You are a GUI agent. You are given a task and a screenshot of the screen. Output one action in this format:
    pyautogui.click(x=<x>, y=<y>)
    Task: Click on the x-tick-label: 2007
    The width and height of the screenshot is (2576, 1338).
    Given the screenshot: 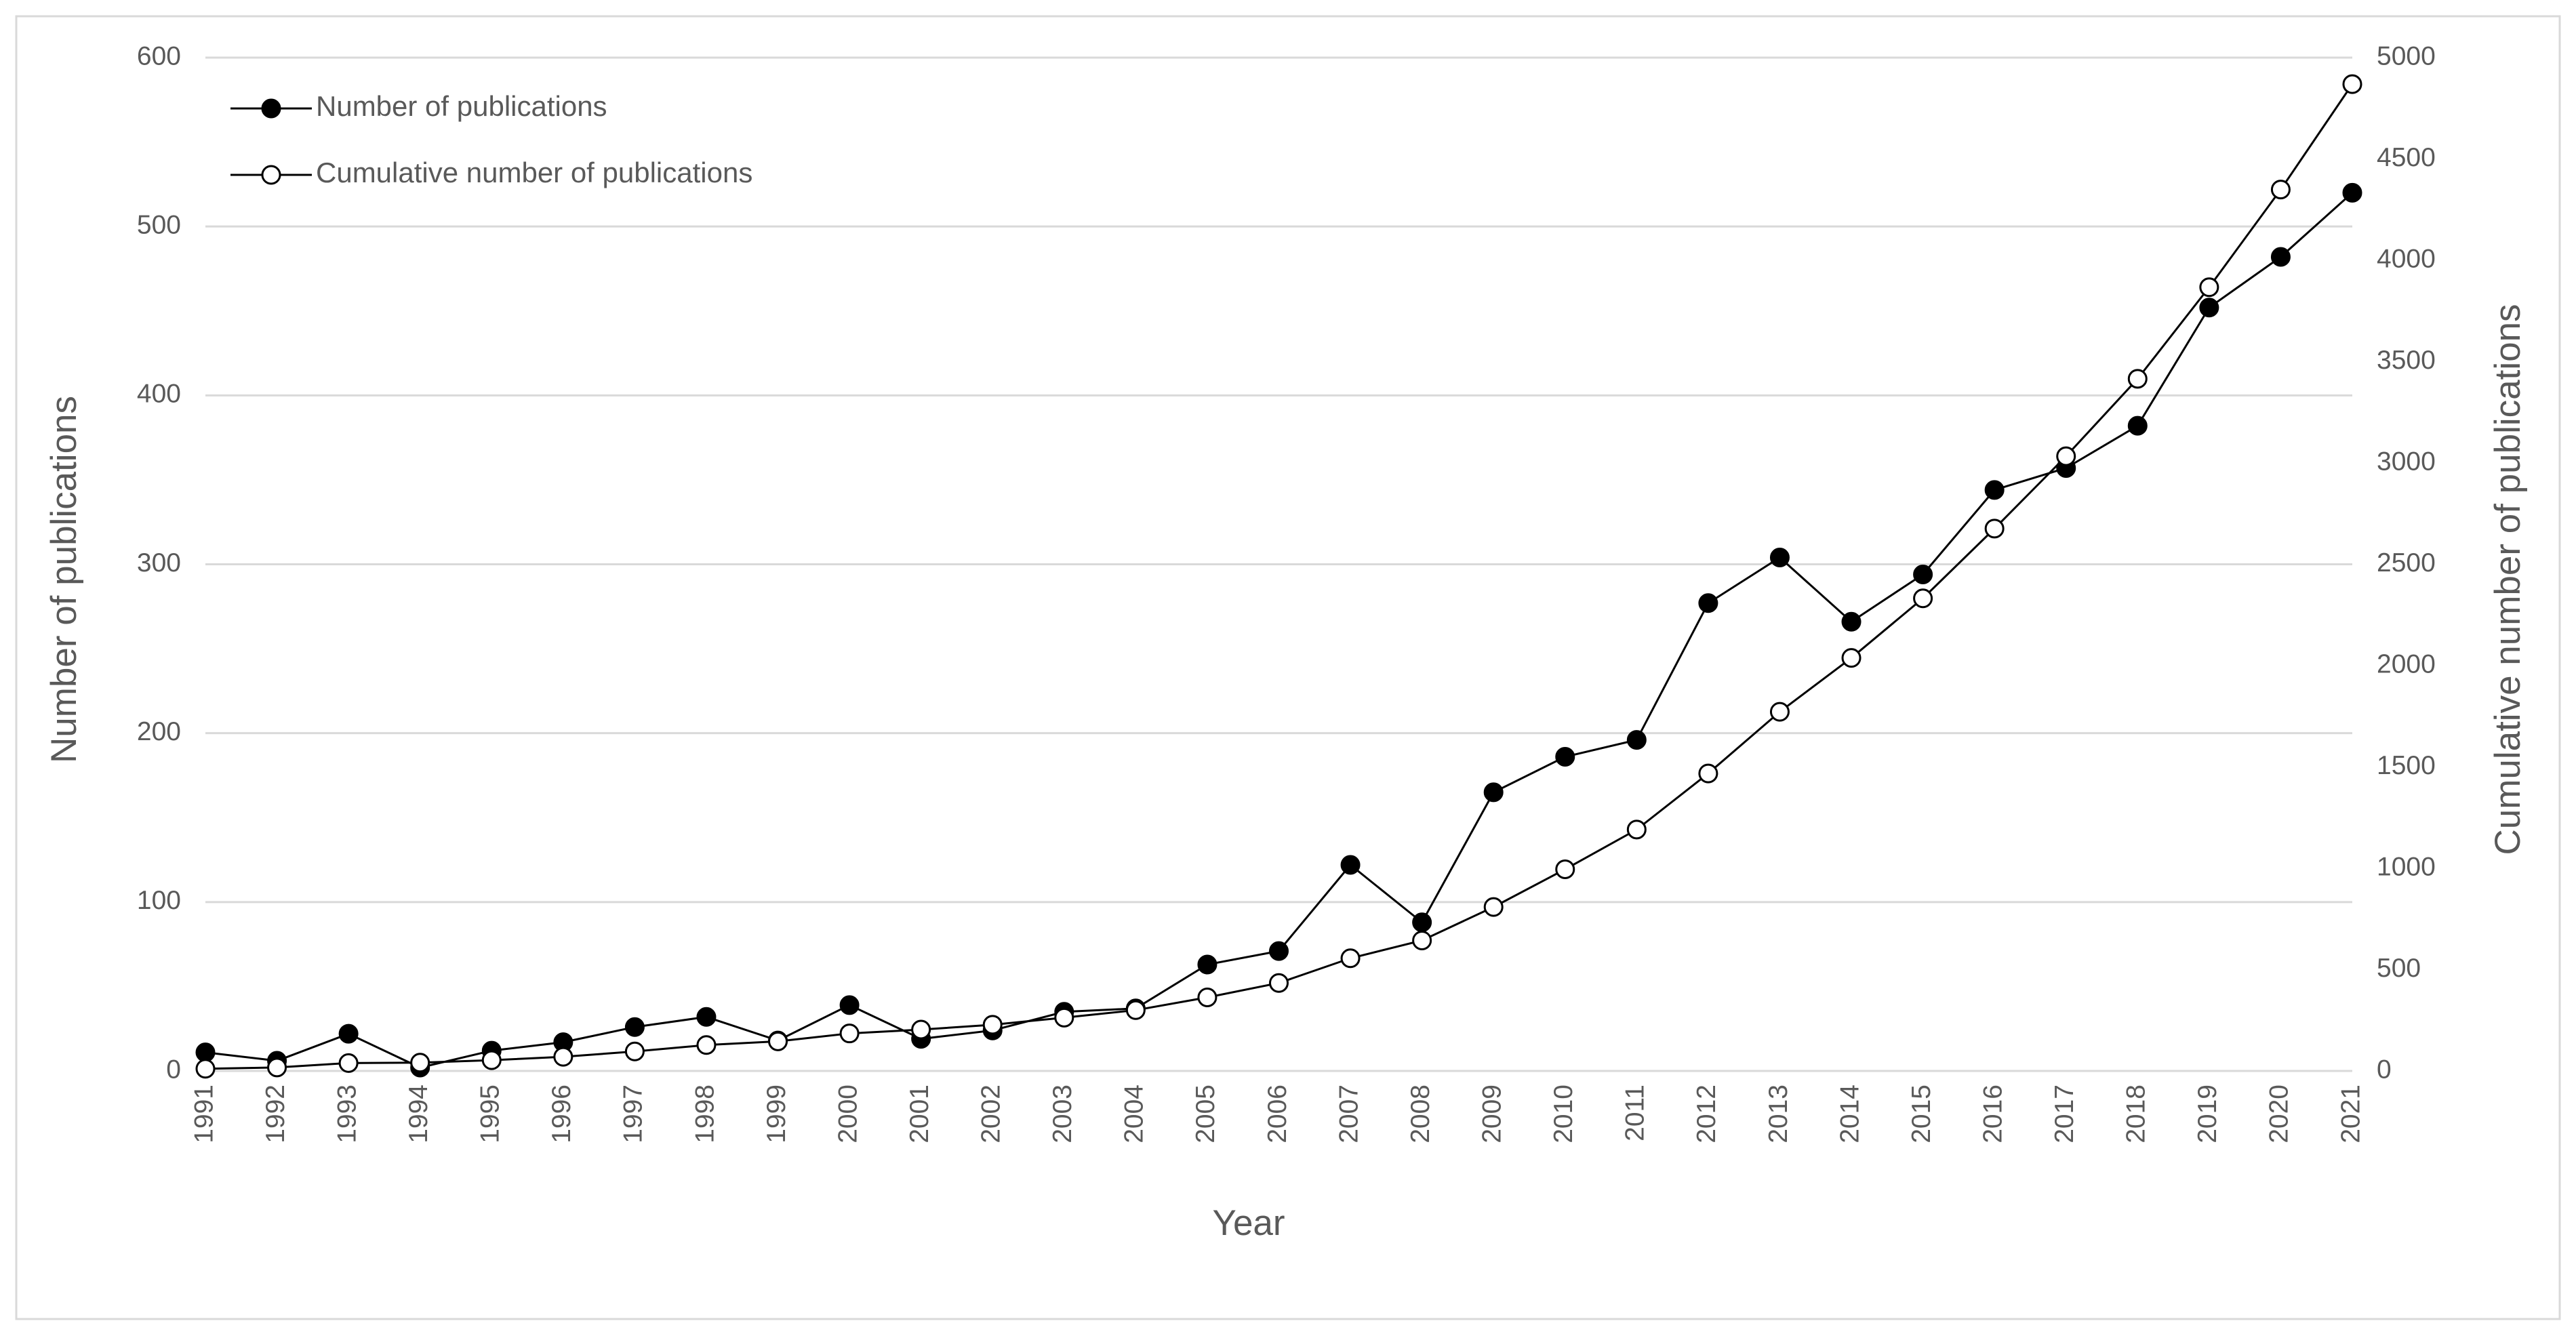 What is the action you would take?
    pyautogui.click(x=1348, y=1113)
    